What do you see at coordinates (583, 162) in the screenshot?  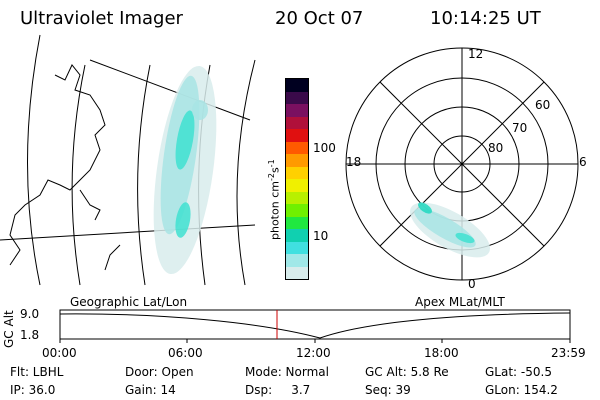 I see `mlt-label-6: 6` at bounding box center [583, 162].